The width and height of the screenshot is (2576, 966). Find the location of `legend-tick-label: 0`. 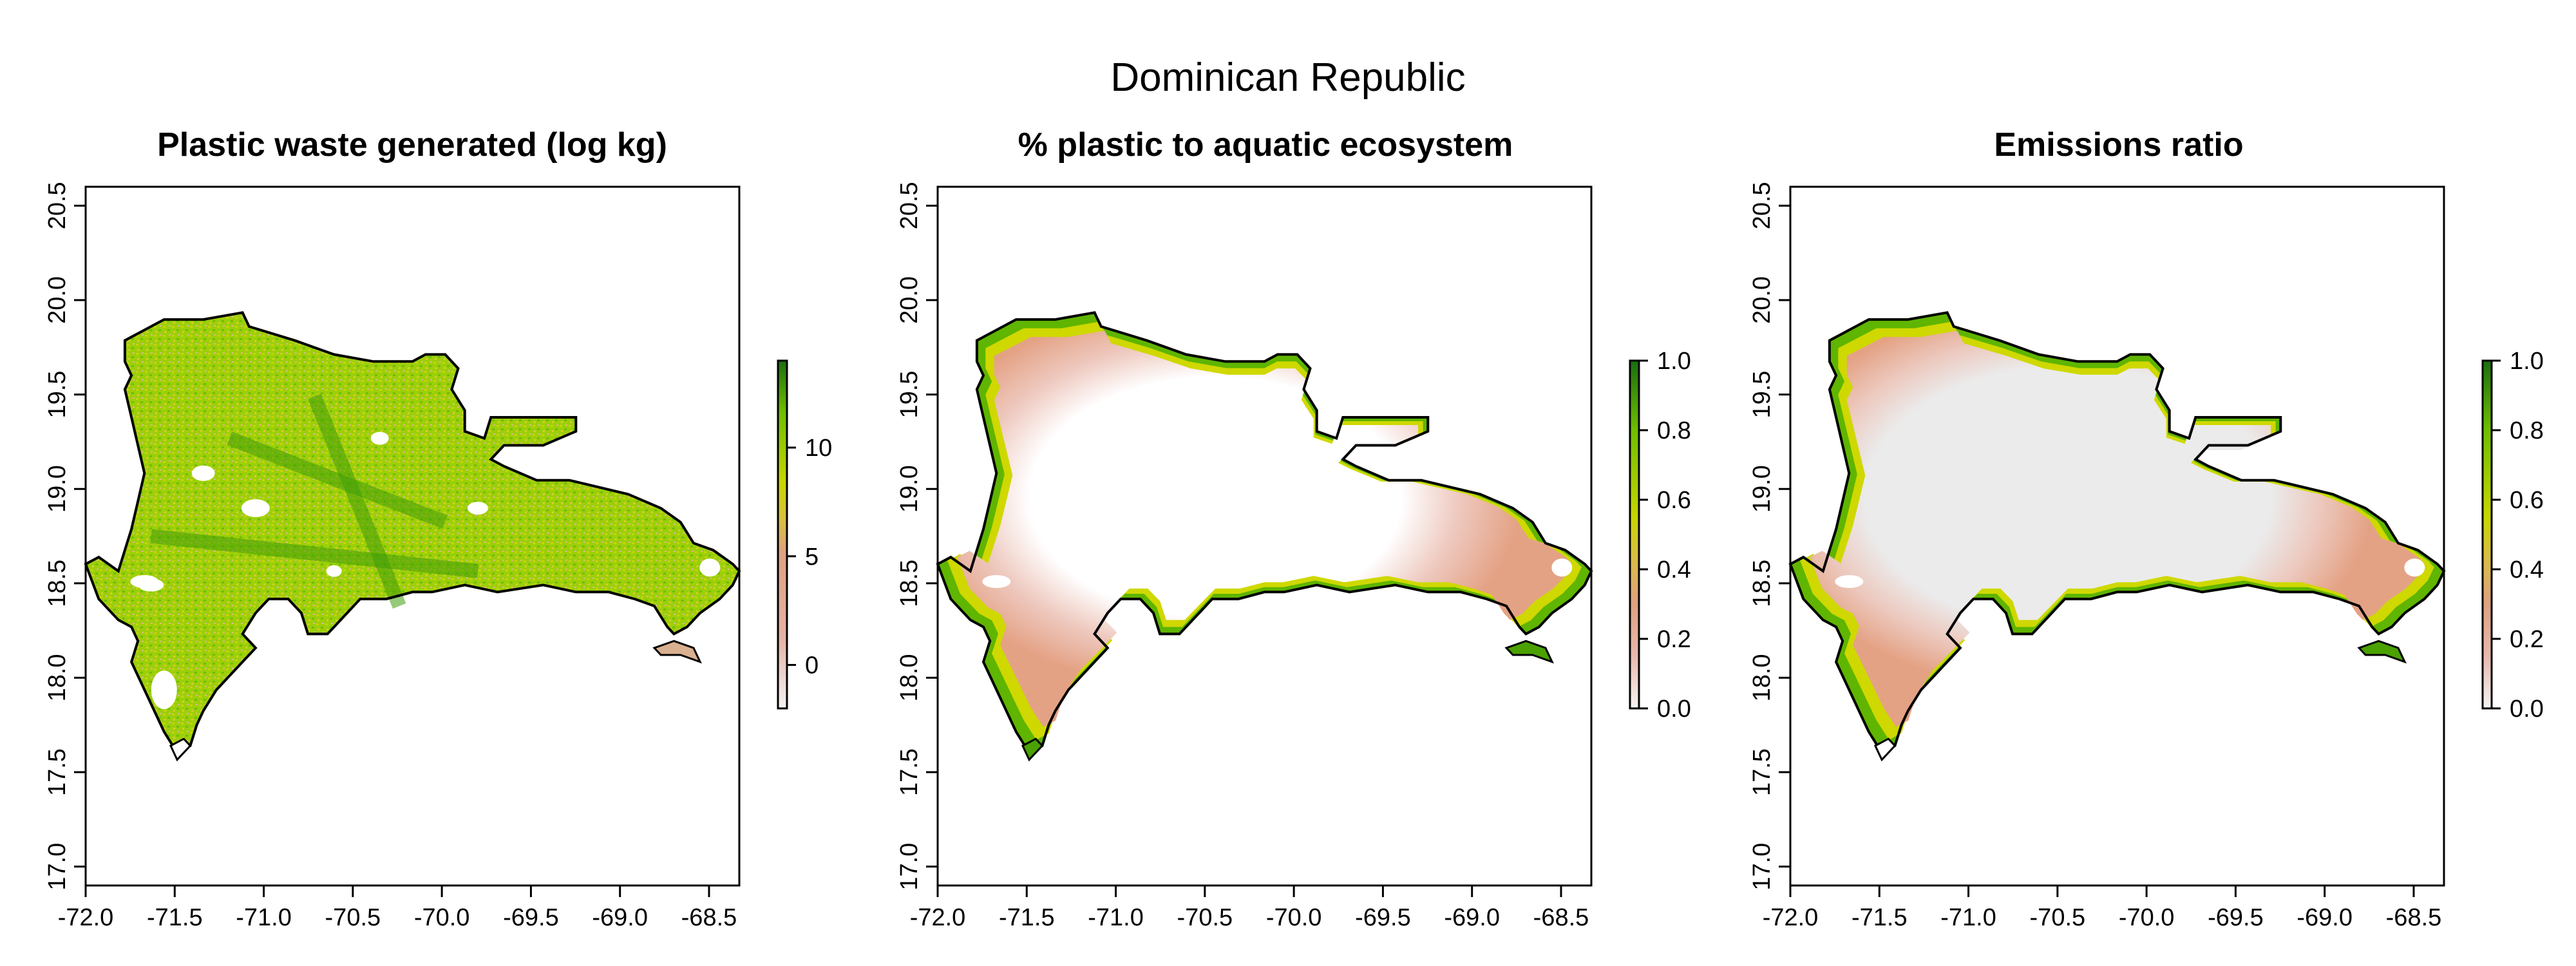

legend-tick-label: 0 is located at coordinates (812, 665).